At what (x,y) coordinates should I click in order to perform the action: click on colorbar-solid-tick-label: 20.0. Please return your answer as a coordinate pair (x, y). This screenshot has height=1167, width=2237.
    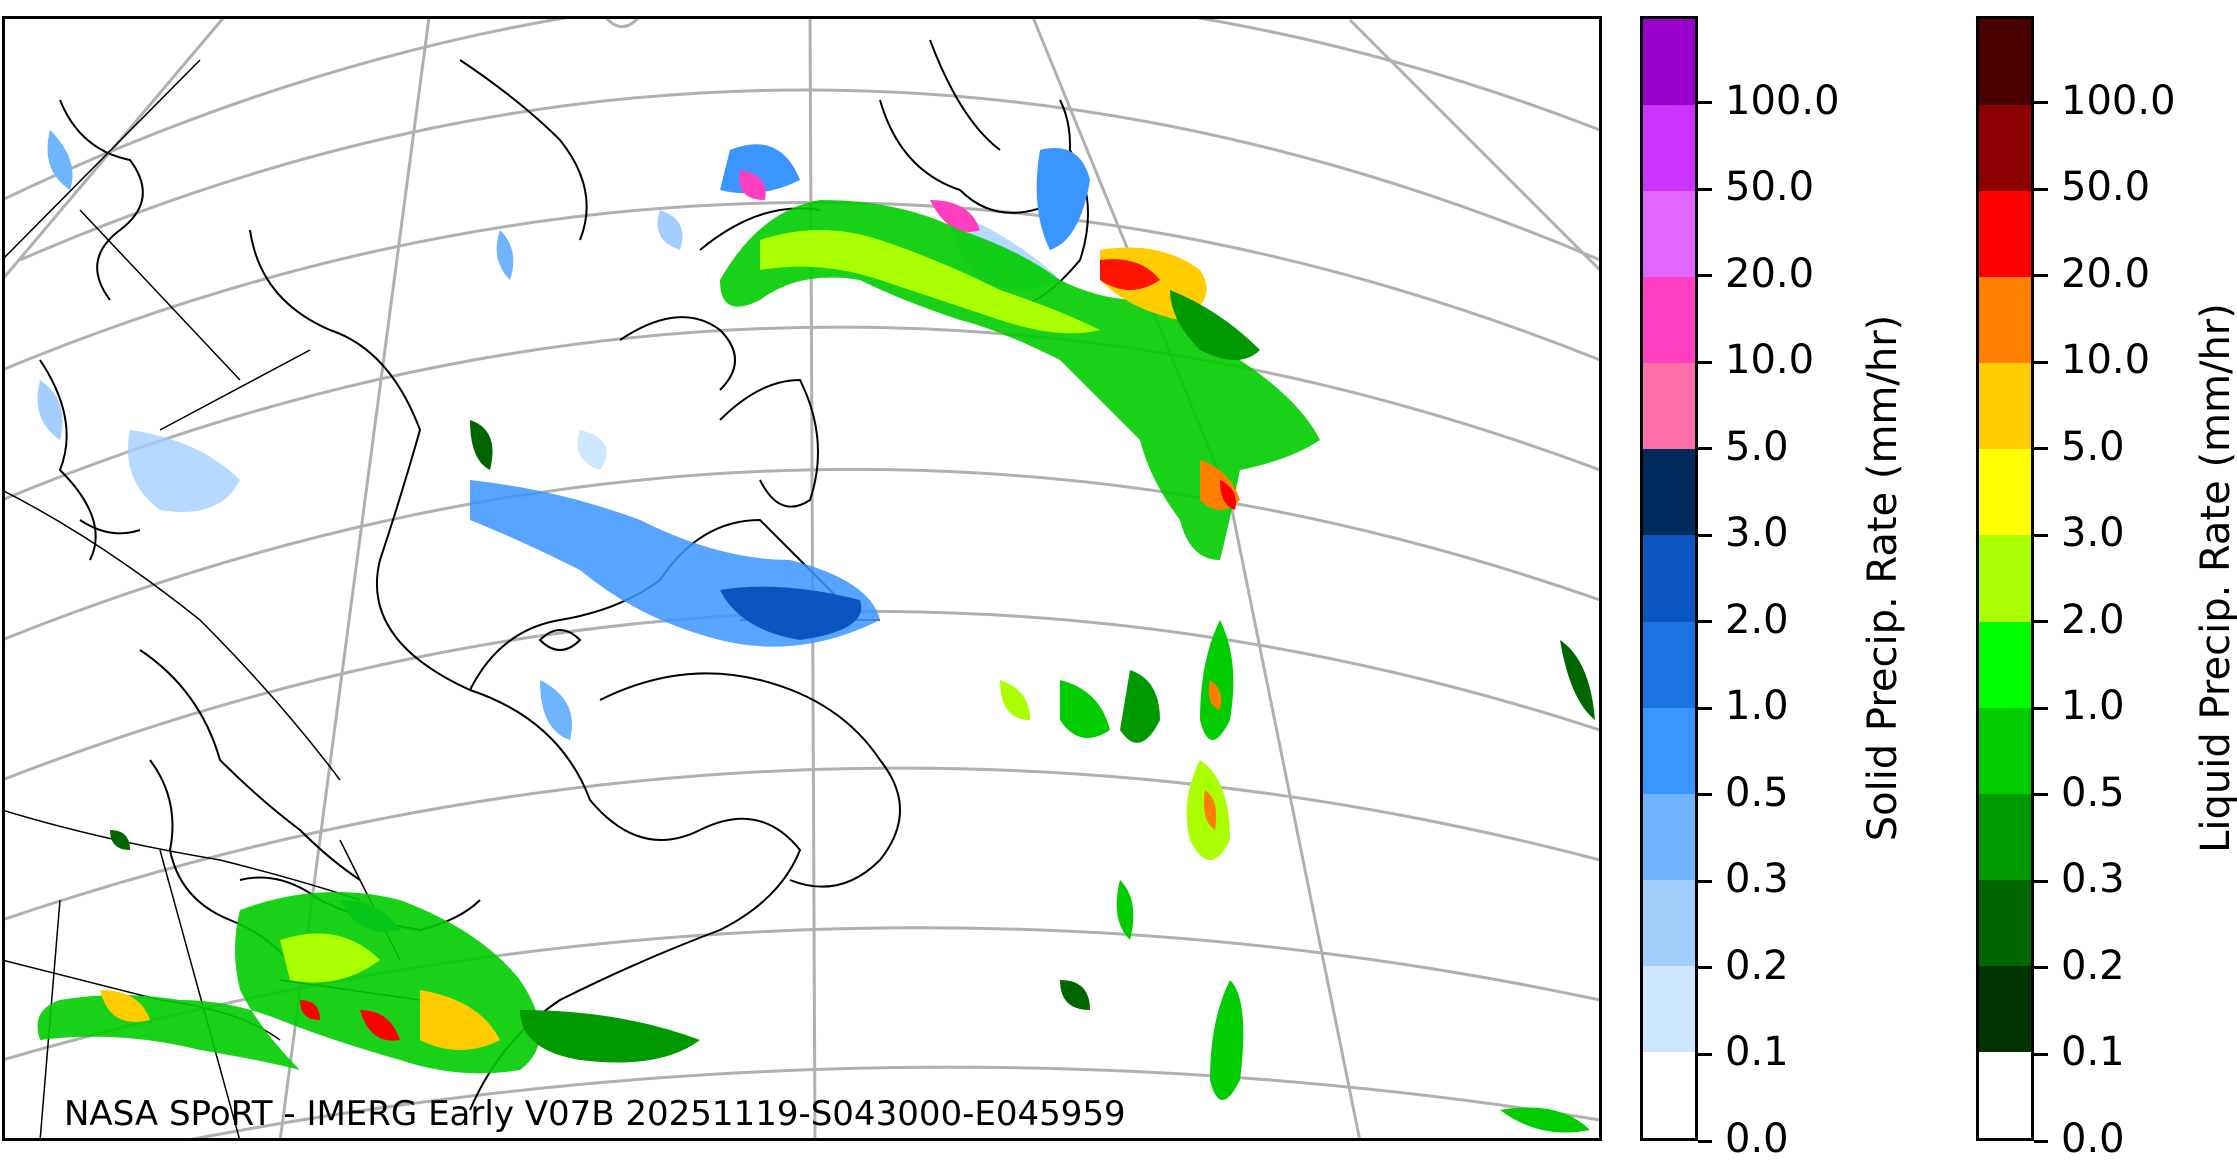
    Looking at the image, I should click on (1770, 273).